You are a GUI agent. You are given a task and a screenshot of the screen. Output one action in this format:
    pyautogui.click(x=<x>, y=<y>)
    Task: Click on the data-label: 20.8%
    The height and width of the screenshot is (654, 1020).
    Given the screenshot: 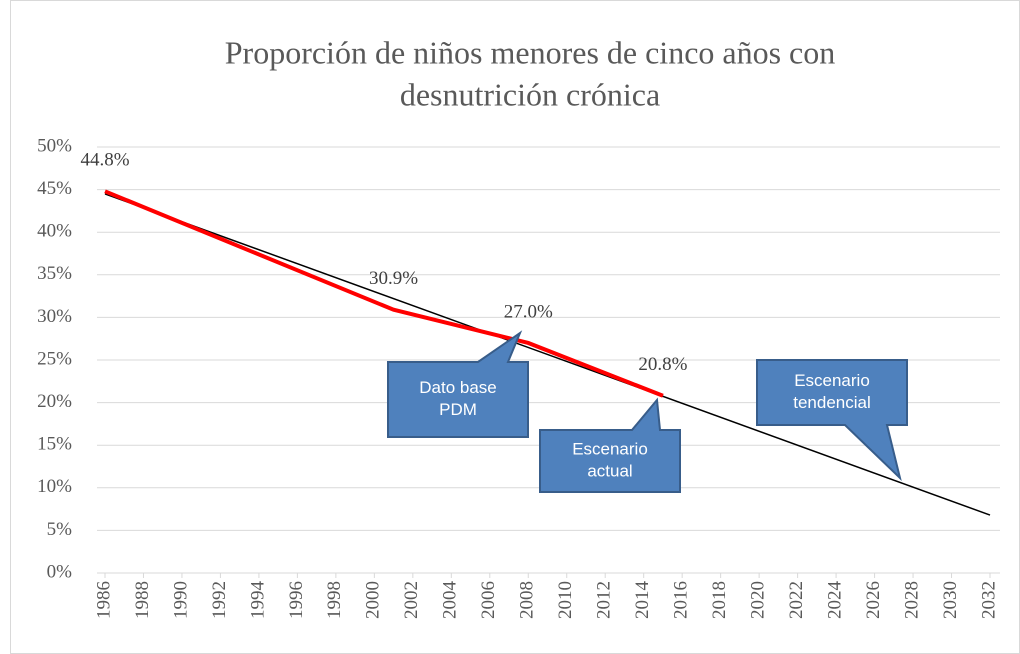 What is the action you would take?
    pyautogui.click(x=662, y=364)
    